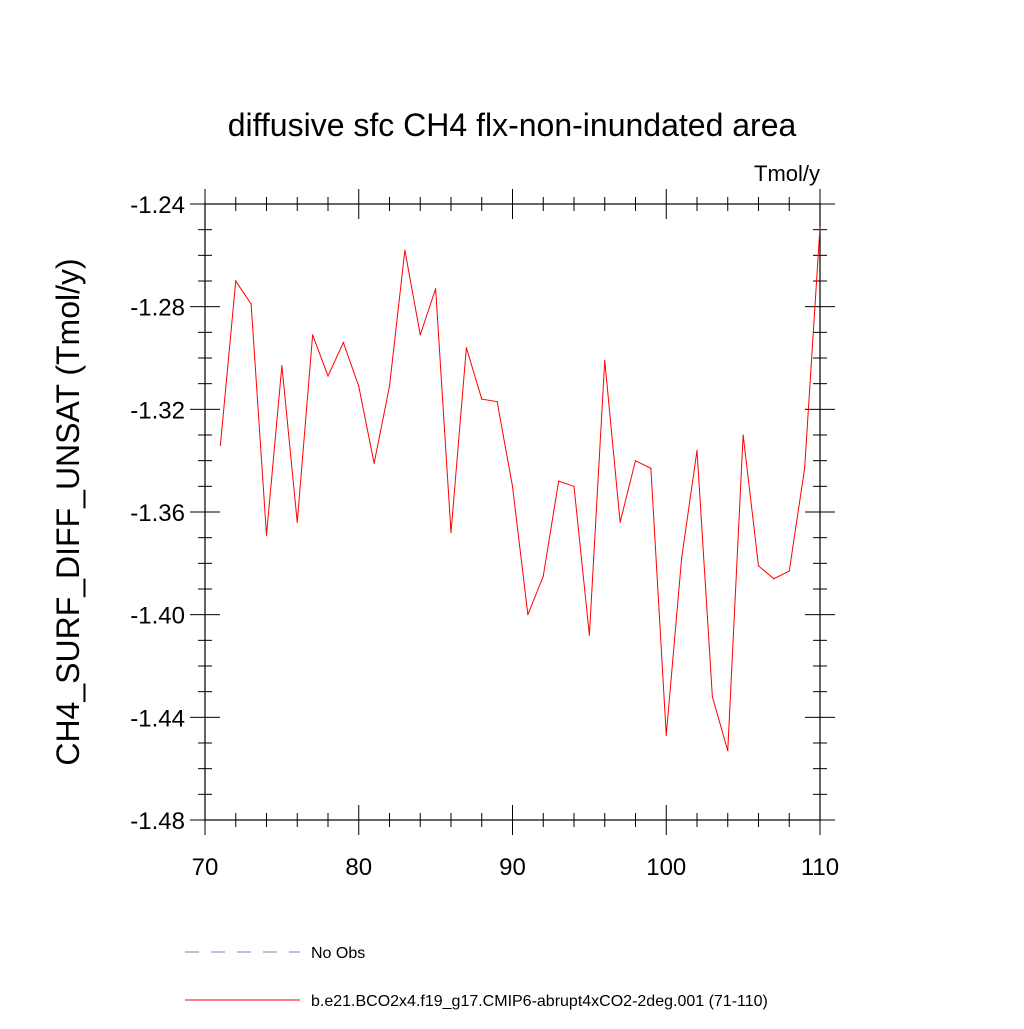 Image resolution: width=1024 pixels, height=1029 pixels. Describe the element at coordinates (157, 616) in the screenshot. I see `y-tick-label: -1.40` at that location.